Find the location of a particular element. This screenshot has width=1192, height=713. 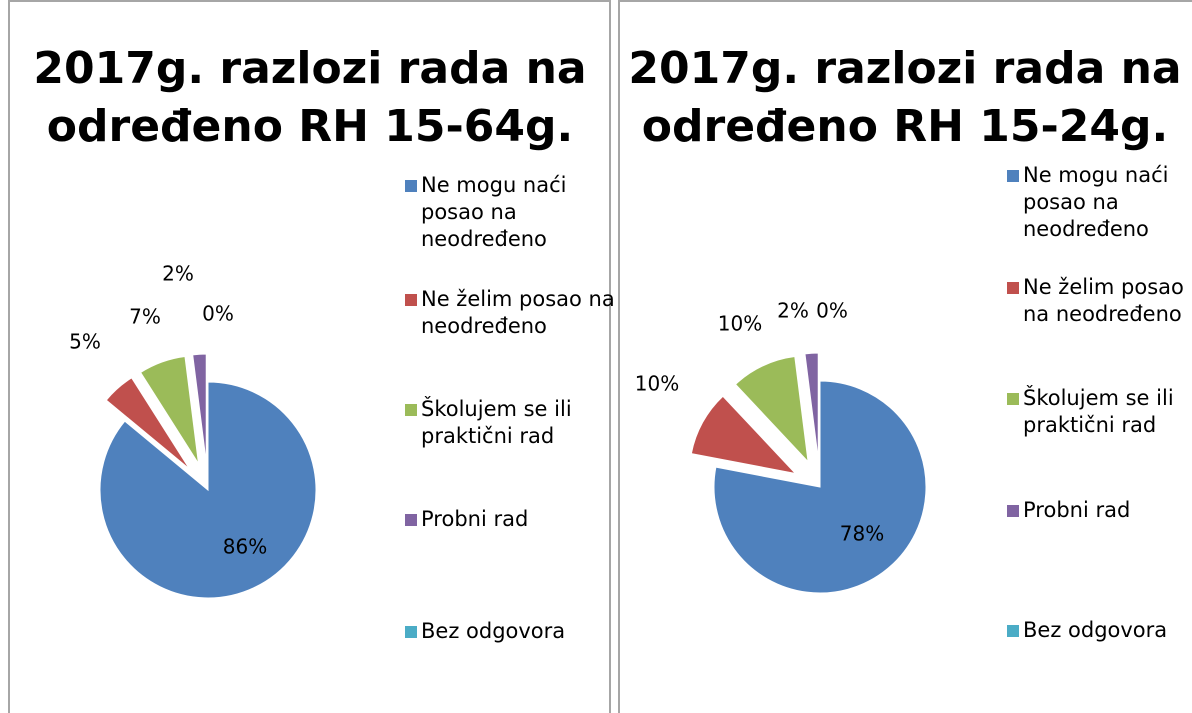

data-label: 86% is located at coordinates (245, 547).